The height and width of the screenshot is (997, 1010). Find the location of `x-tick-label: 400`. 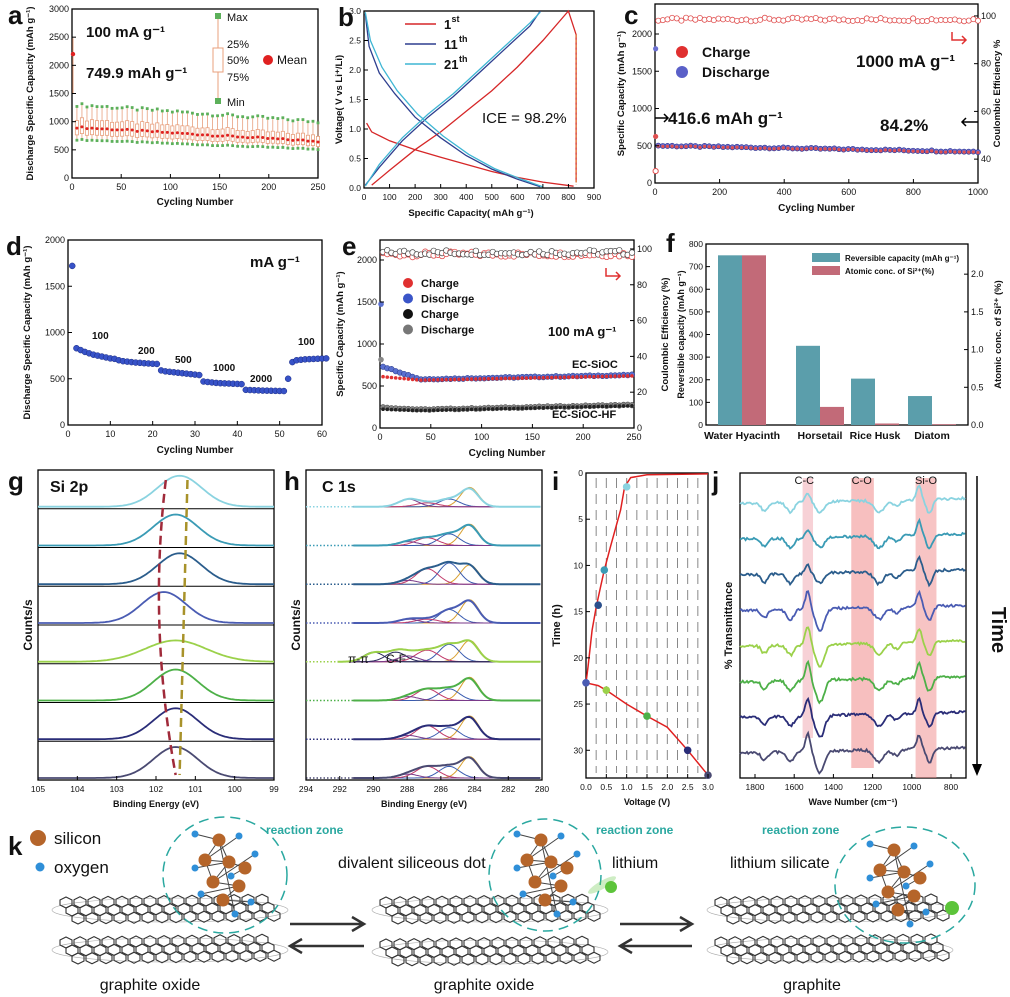

x-tick-label: 400 is located at coordinates (784, 192).